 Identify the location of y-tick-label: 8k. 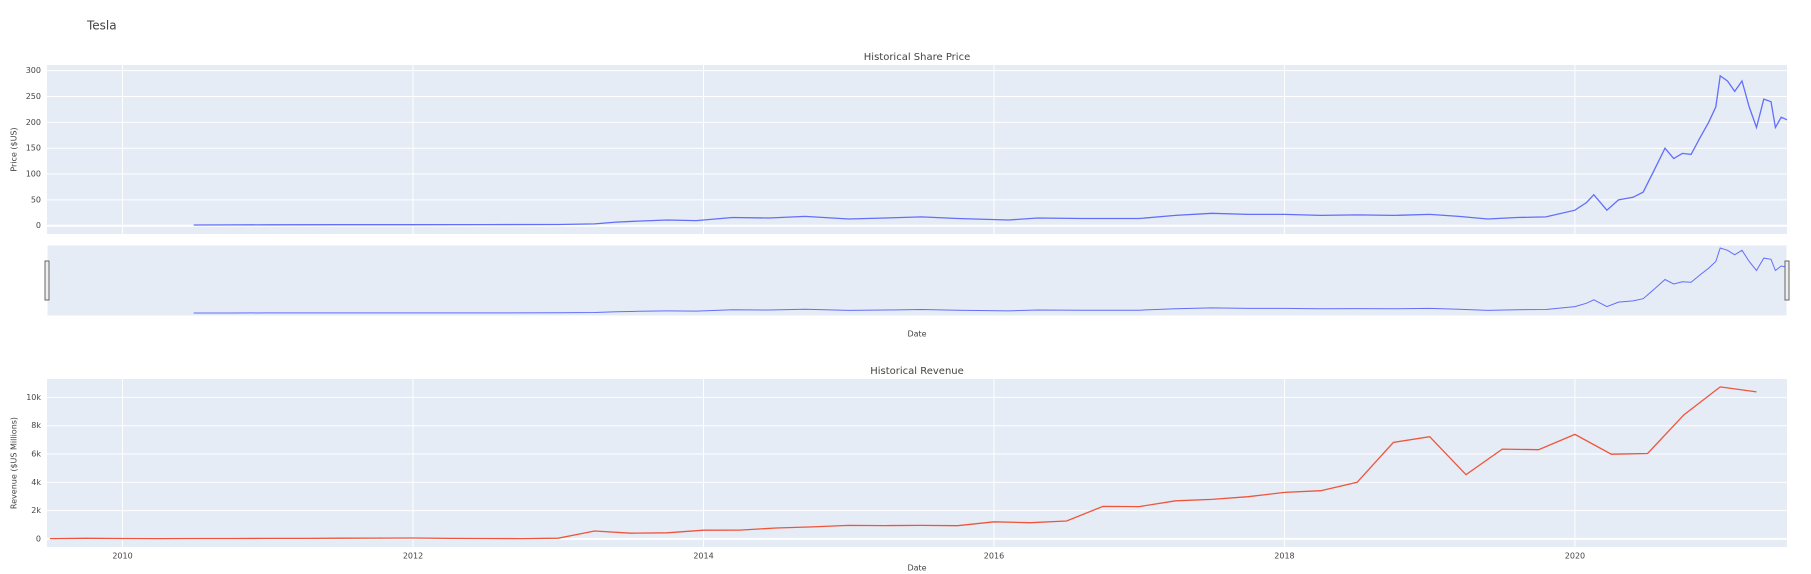
(36, 425).